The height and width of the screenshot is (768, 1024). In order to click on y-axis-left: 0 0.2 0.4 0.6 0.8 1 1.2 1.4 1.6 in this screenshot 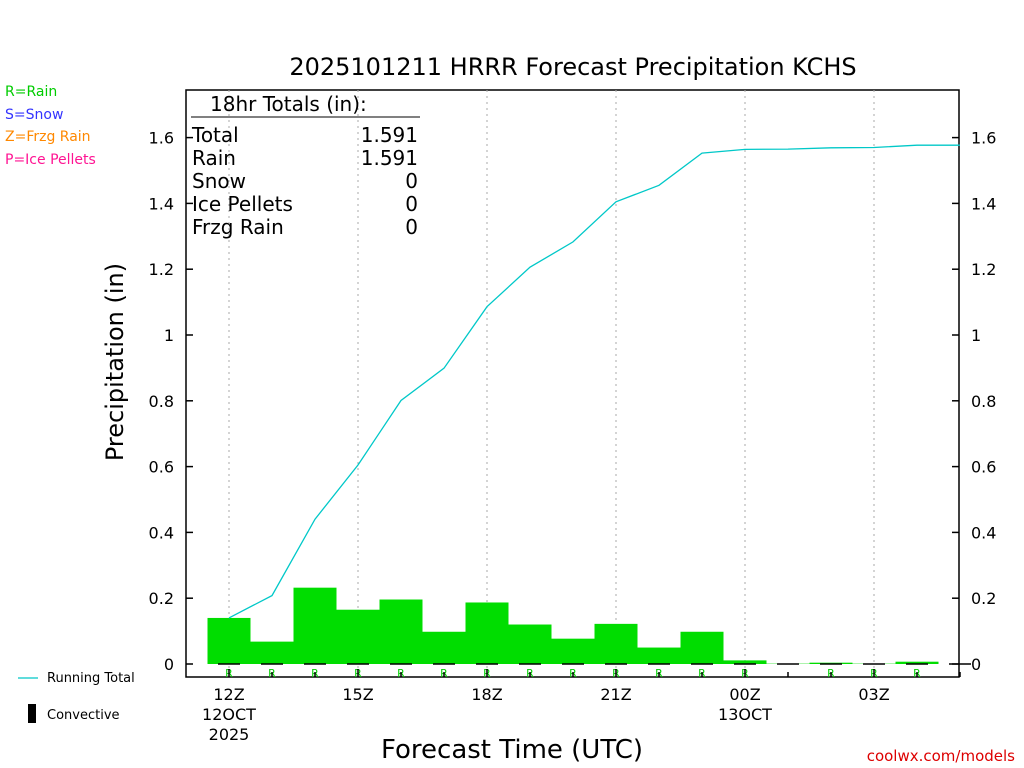, I will do `click(171, 401)`.